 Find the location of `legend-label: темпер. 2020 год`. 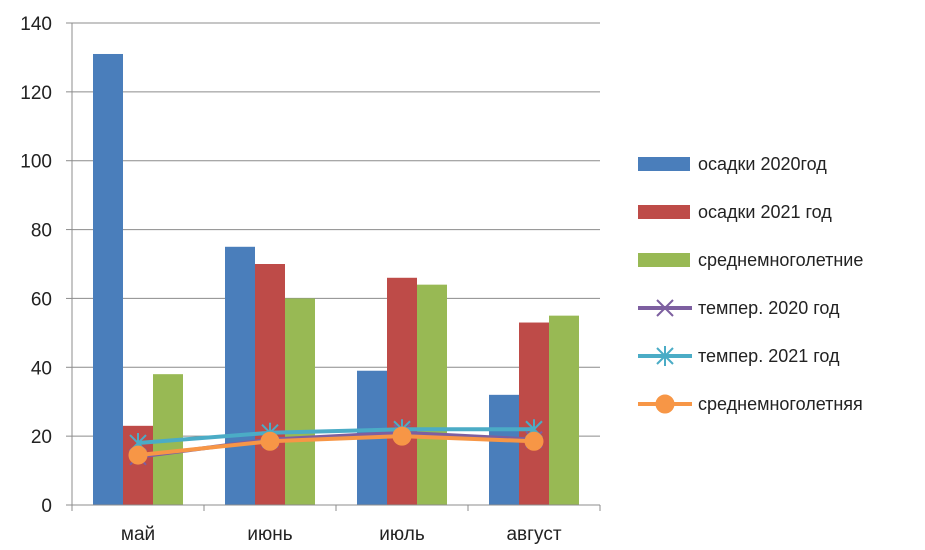

legend-label: темпер. 2020 год is located at coordinates (769, 308).